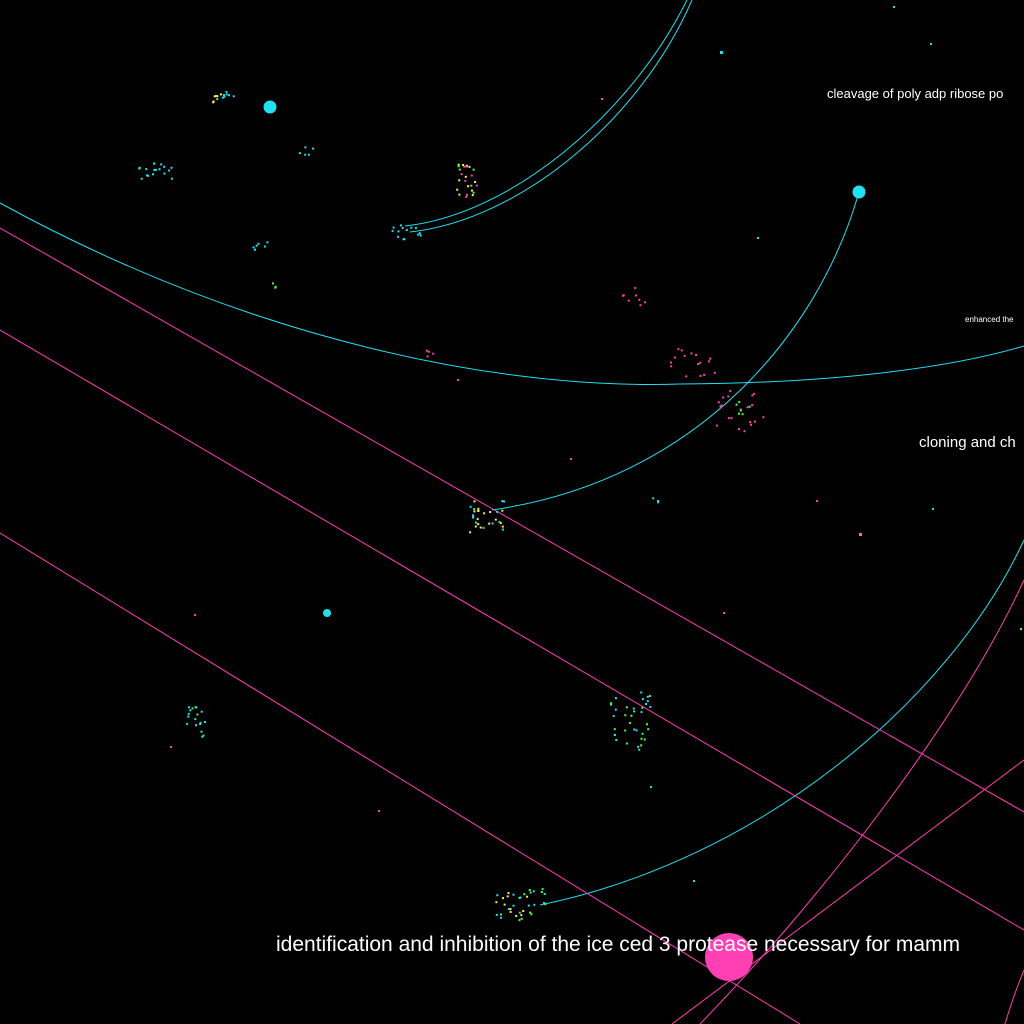 This screenshot has width=1024, height=1024. I want to click on node-cyan-small, so click(327, 613).